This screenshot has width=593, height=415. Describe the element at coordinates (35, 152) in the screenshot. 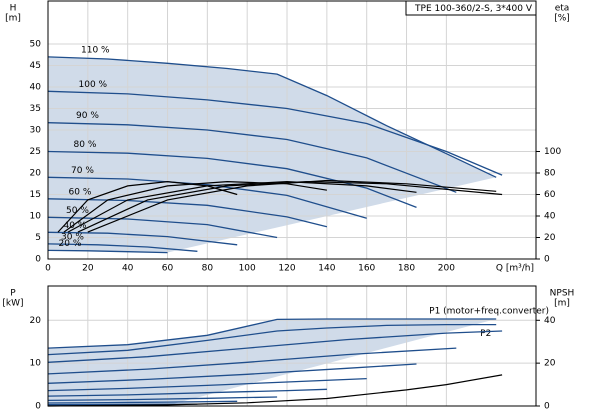

I see `y-tick-label: 25` at that location.